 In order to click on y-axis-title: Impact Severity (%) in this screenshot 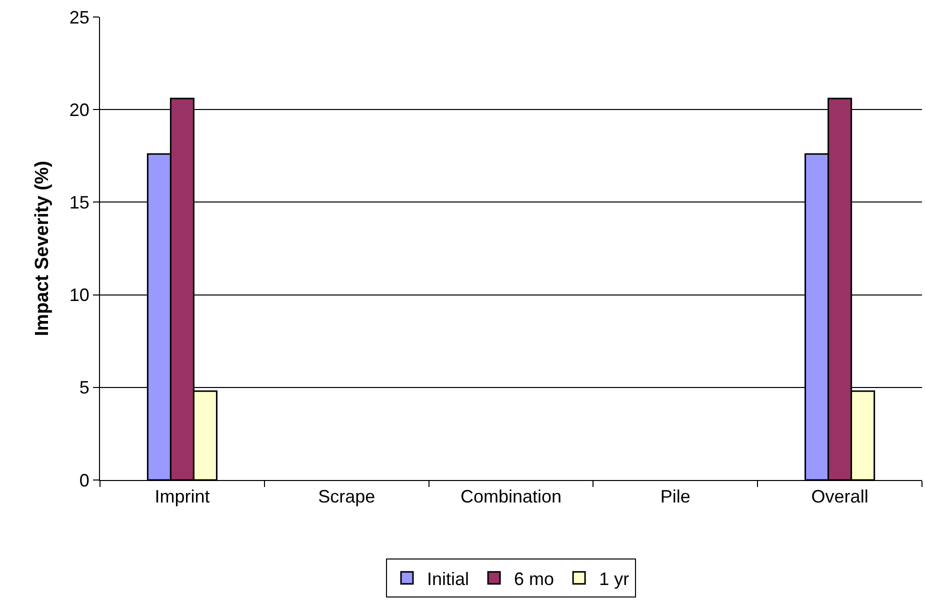, I will do `click(43, 248)`.